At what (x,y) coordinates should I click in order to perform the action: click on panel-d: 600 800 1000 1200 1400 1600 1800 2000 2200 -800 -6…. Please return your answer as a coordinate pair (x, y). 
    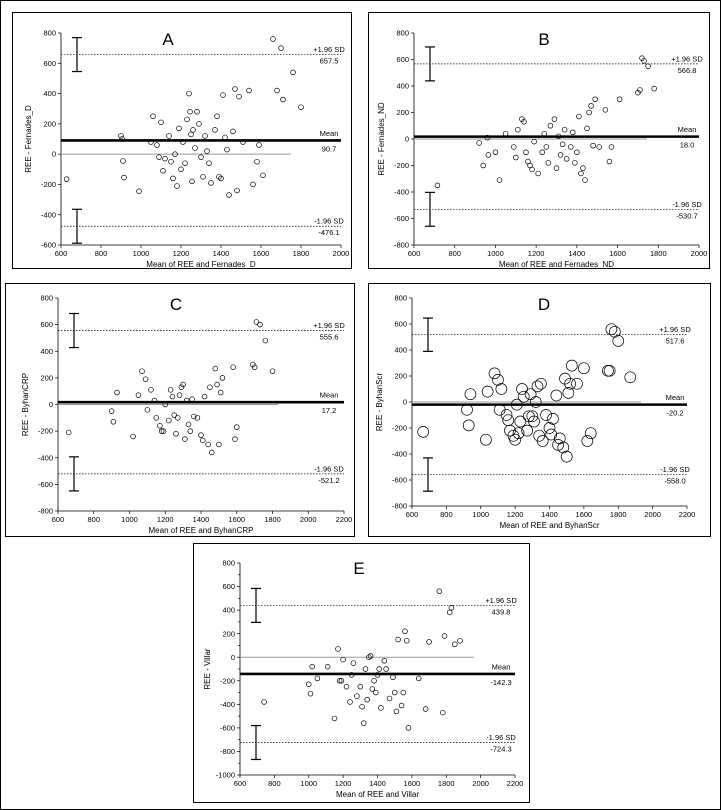
    Looking at the image, I should click on (539, 410).